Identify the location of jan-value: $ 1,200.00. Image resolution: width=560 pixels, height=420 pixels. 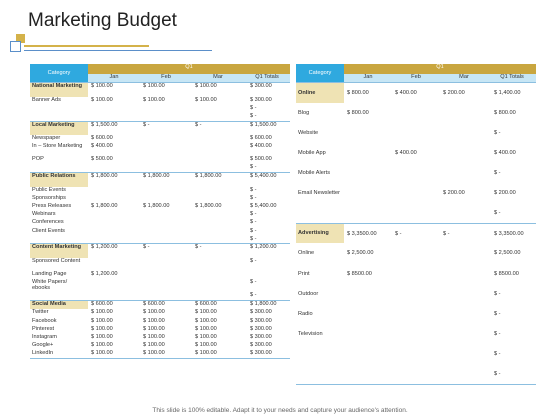
(114, 250).